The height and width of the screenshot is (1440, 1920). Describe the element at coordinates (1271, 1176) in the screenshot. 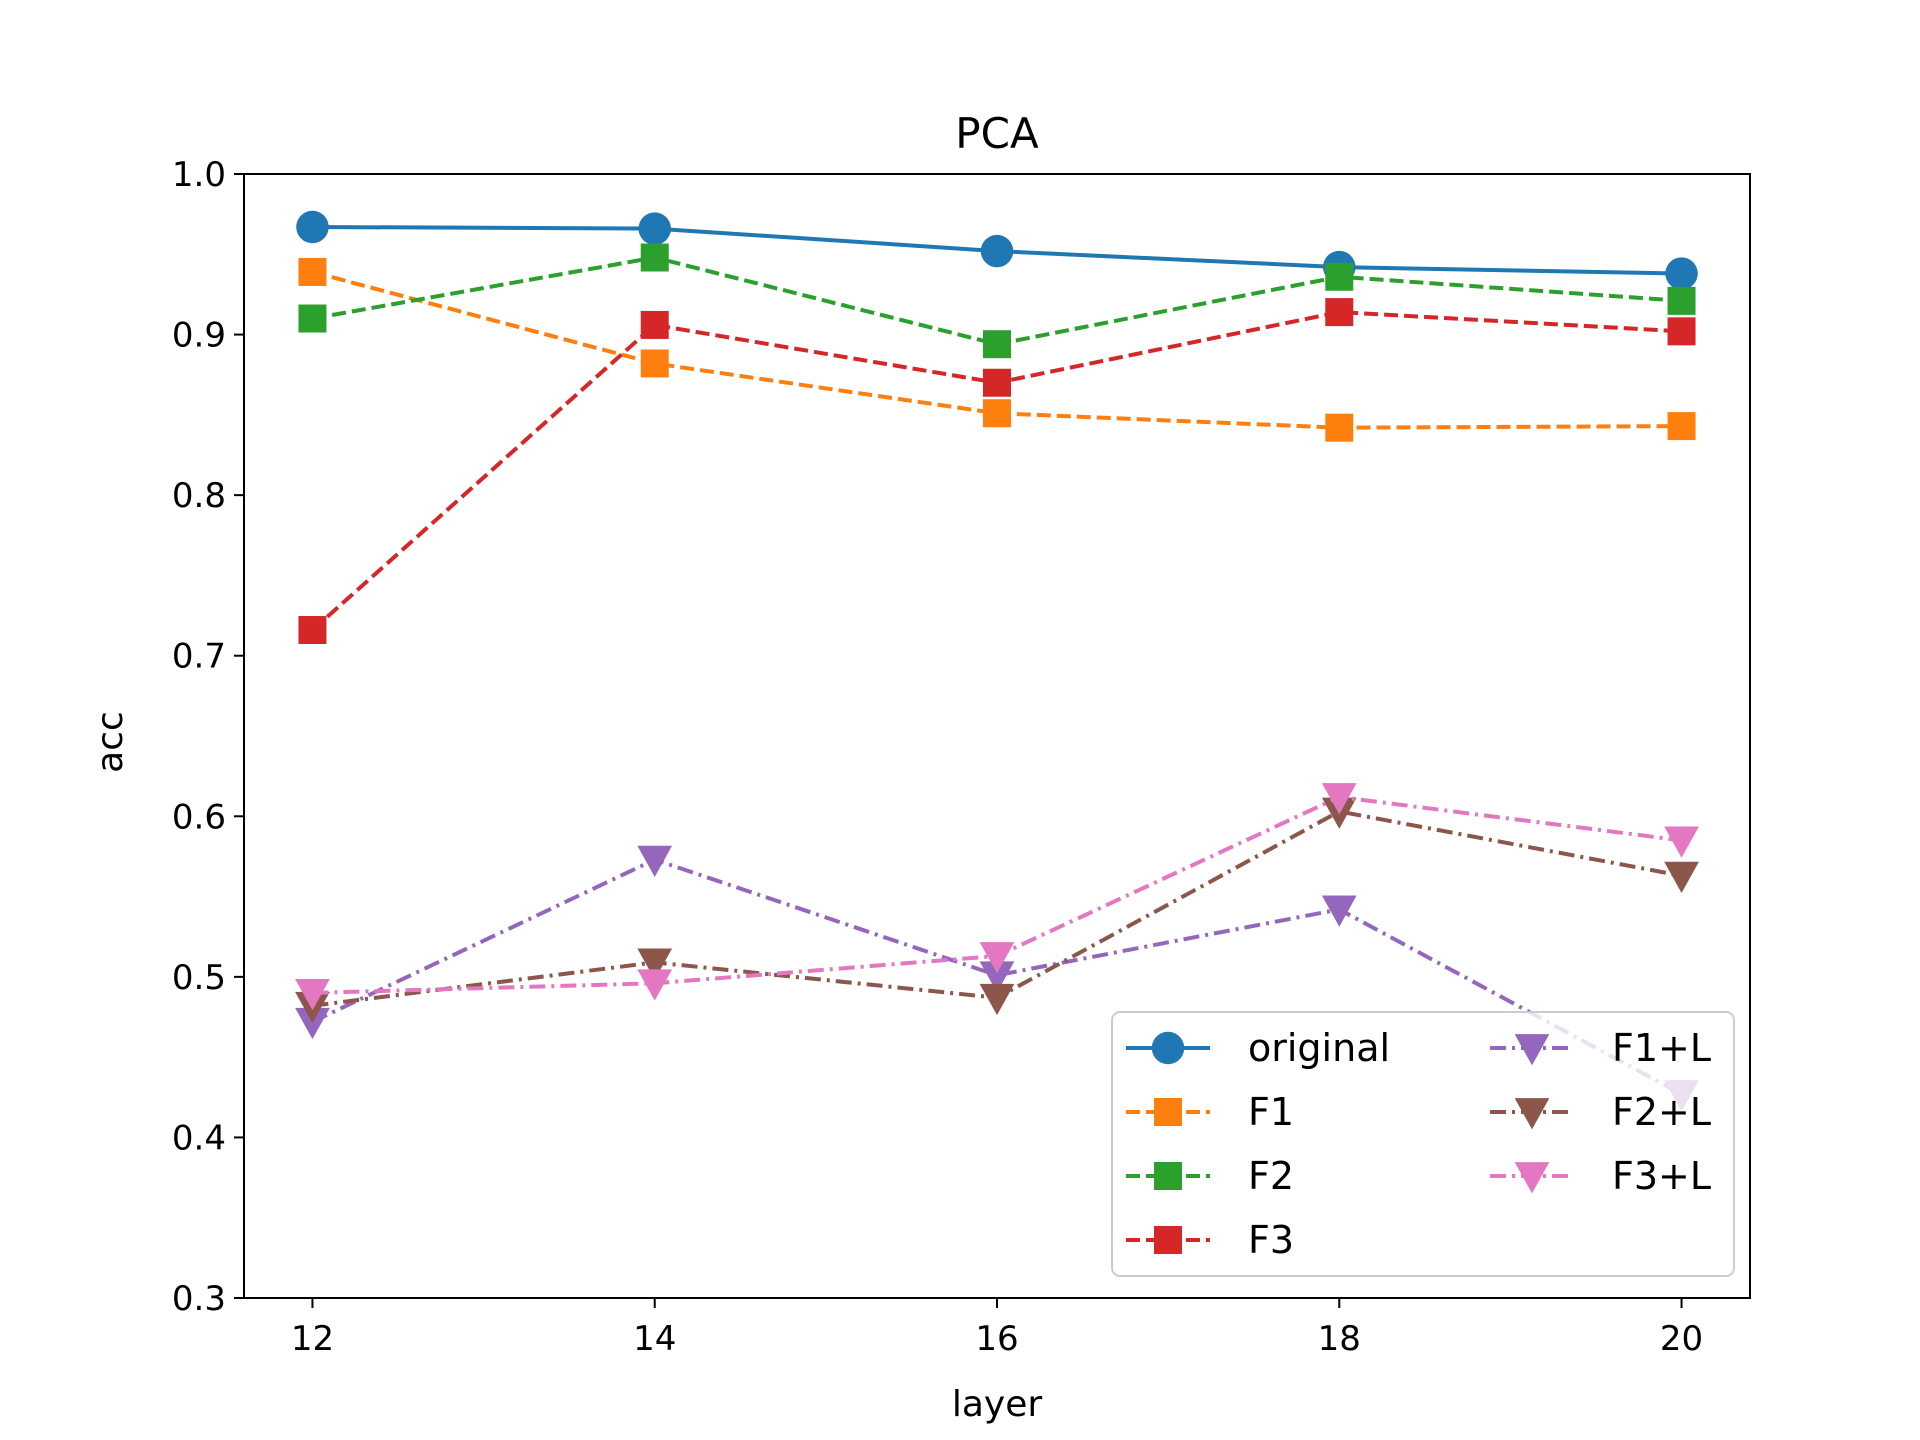

I see `legend-label: F2` at that location.